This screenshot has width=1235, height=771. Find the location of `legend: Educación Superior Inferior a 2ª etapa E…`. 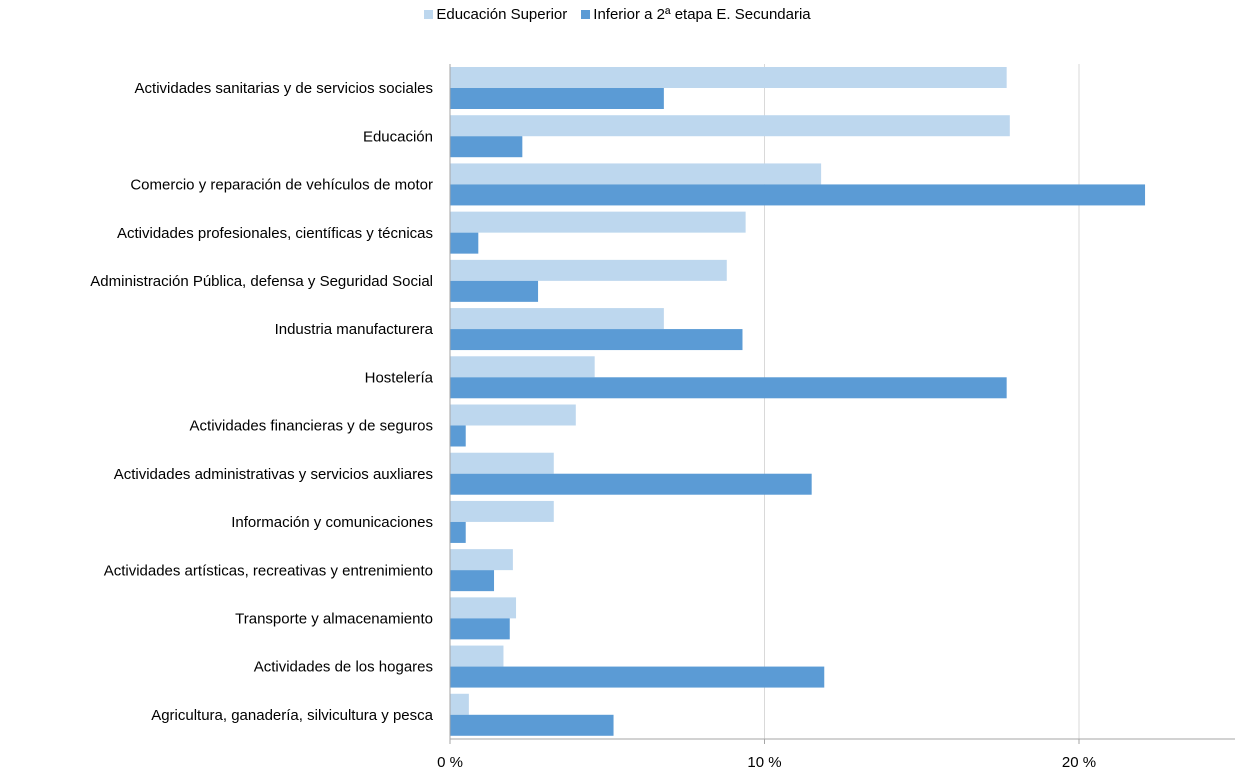

legend: Educación Superior Inferior a 2ª etapa E… is located at coordinates (617, 14).